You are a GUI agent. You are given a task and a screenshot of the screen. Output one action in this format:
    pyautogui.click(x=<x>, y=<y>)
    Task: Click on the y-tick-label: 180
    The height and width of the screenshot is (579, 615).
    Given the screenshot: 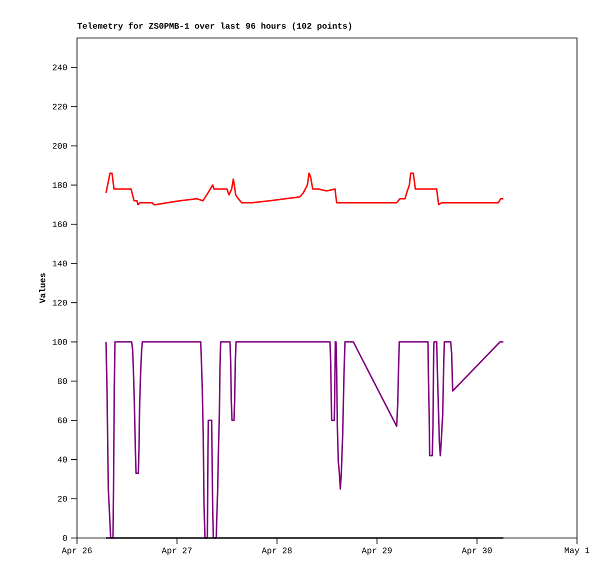 What is the action you would take?
    pyautogui.click(x=59, y=185)
    